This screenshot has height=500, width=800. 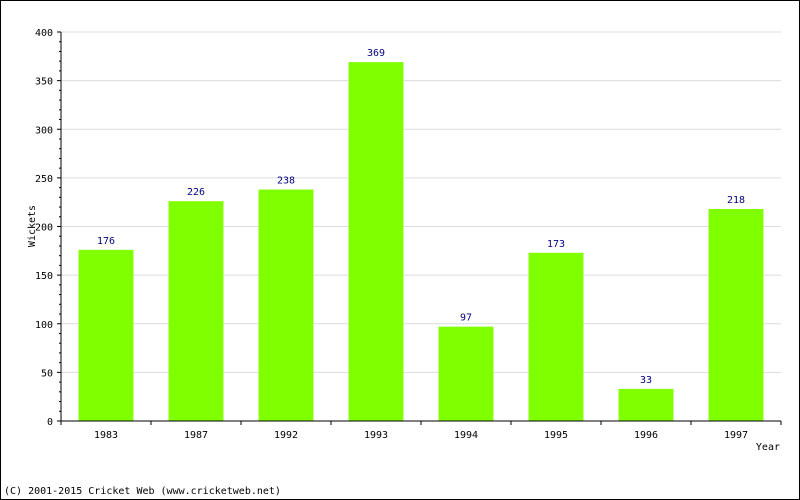 What do you see at coordinates (106, 435) in the screenshot?
I see `x-tick-label: 1983` at bounding box center [106, 435].